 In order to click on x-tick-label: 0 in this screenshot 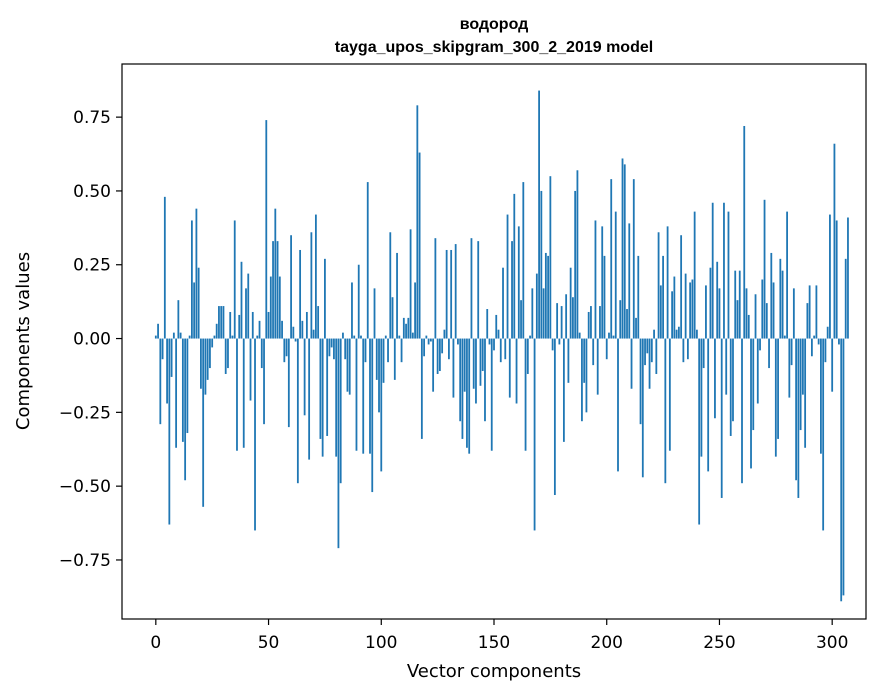, I will do `click(155, 643)`.